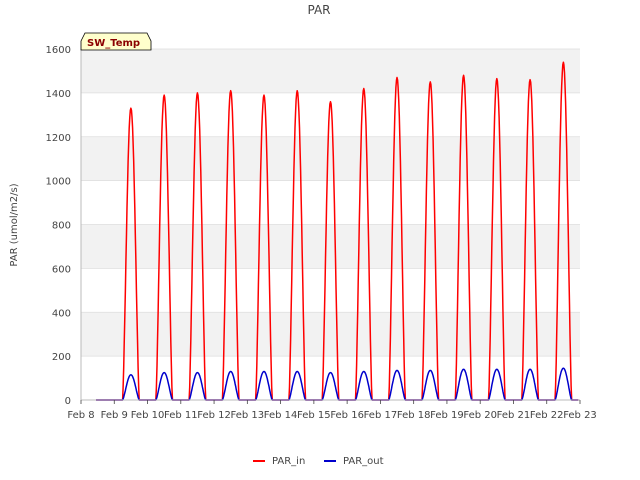 The width and height of the screenshot is (640, 480). I want to click on y-tick-label: 400, so click(61, 313).